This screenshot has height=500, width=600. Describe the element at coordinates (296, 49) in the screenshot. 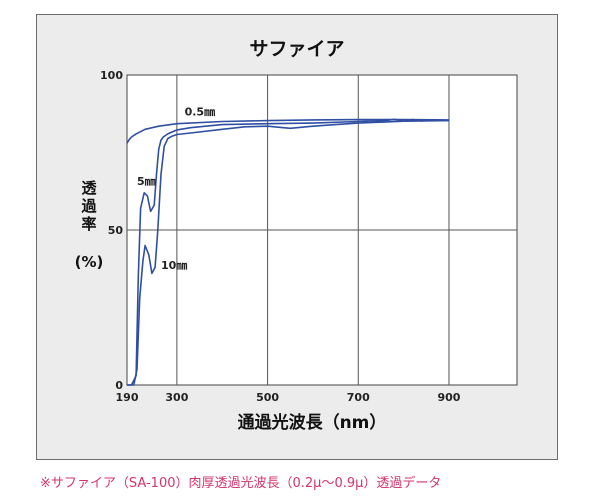

I see `chart-title: サファイア` at that location.